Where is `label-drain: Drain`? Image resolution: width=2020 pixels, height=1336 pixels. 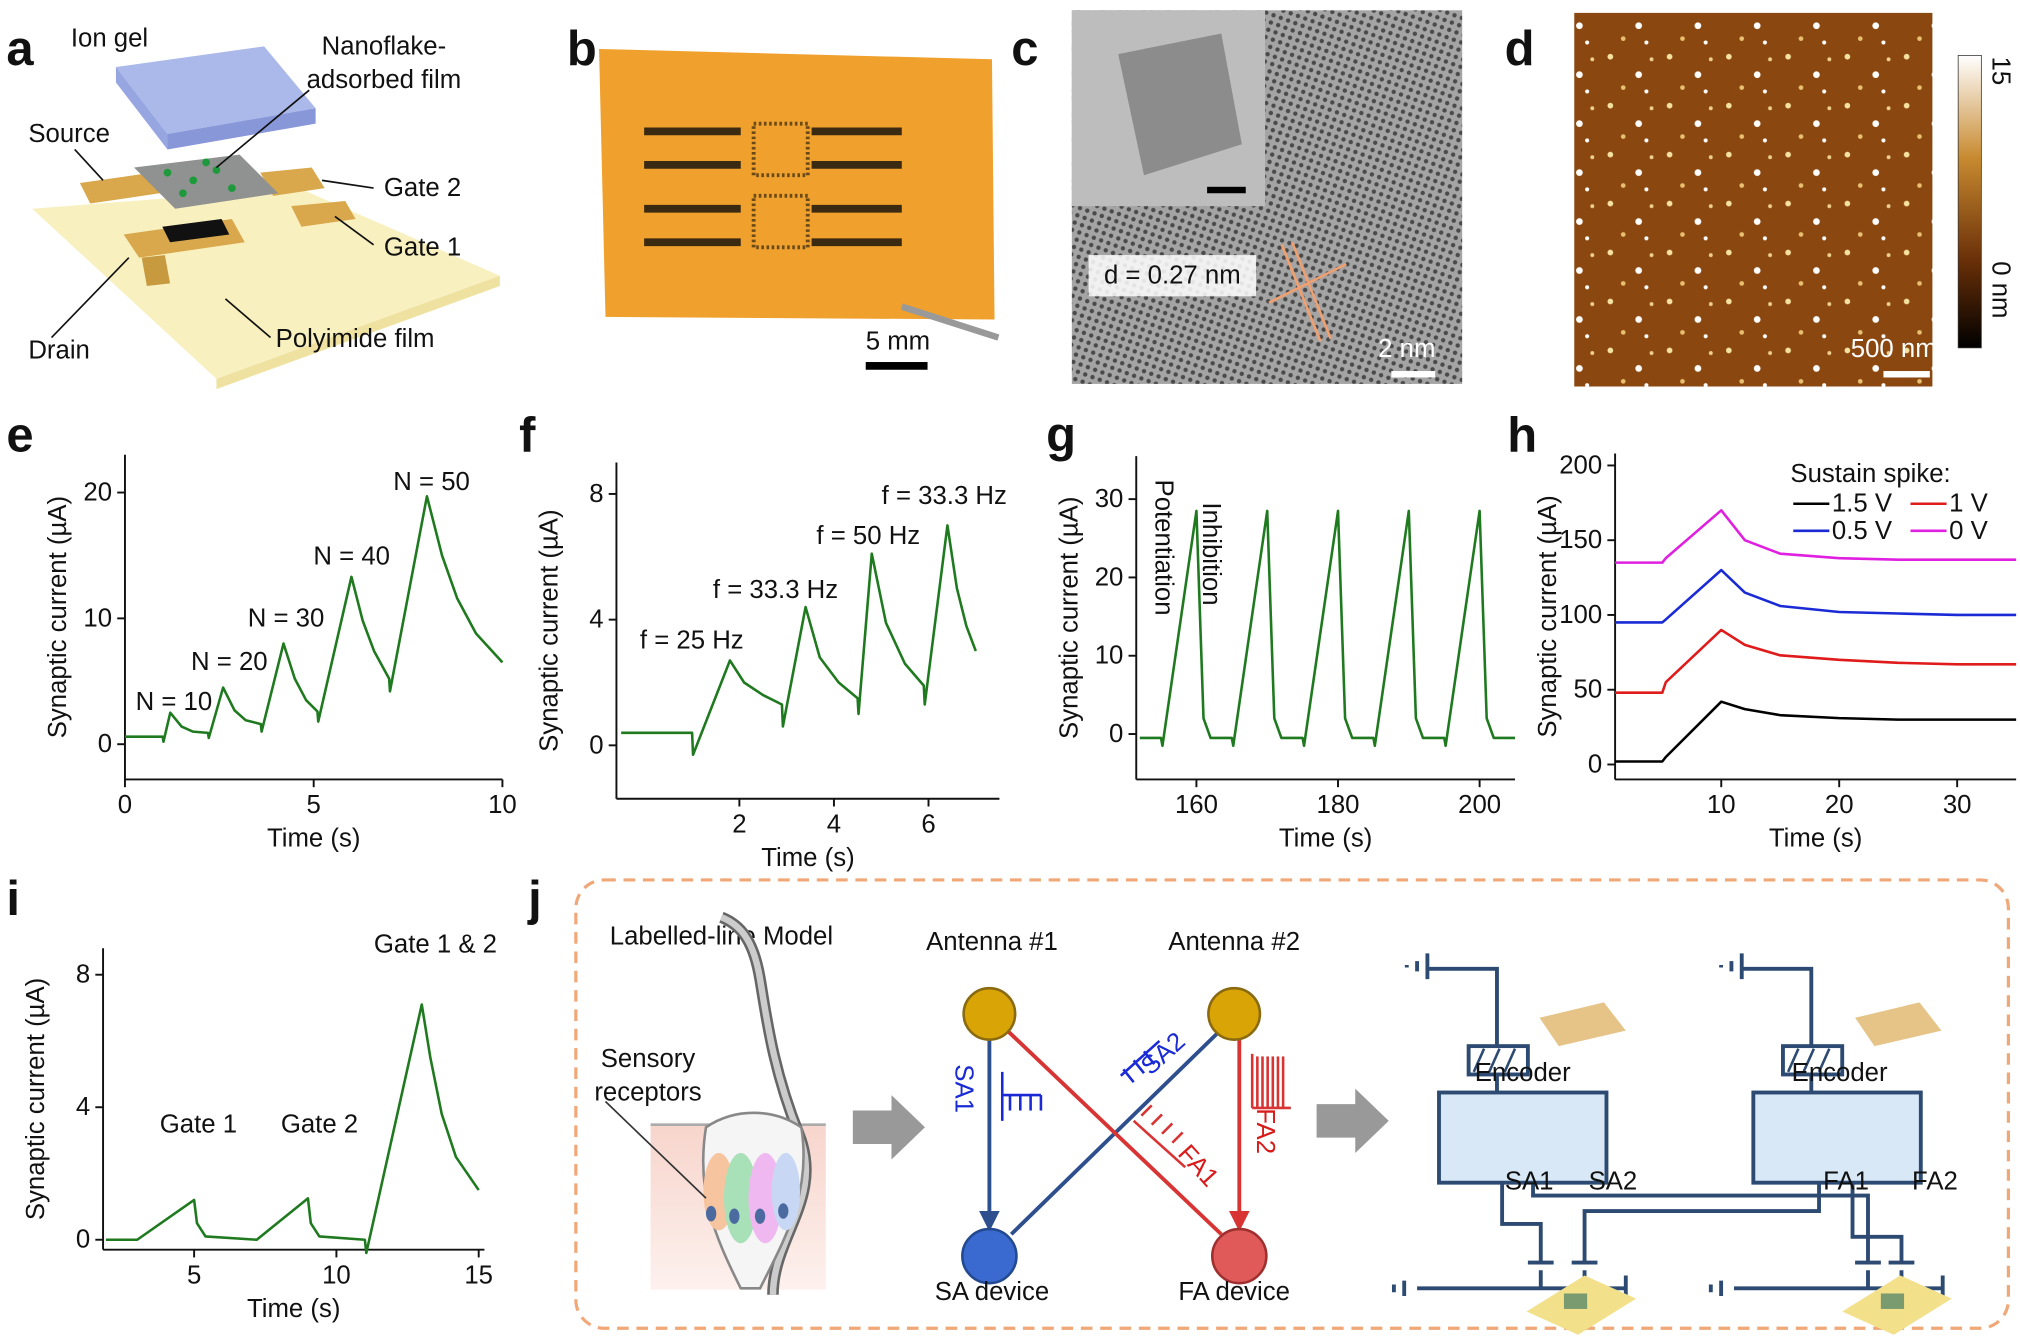
label-drain: Drain is located at coordinates (59, 350).